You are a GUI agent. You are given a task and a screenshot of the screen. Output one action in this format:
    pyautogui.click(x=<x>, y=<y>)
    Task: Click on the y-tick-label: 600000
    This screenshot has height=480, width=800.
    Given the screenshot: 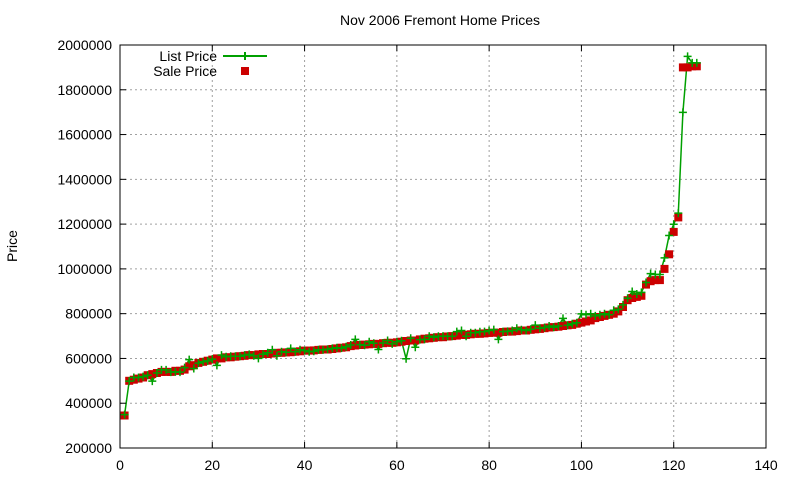 What is the action you would take?
    pyautogui.click(x=88, y=358)
    